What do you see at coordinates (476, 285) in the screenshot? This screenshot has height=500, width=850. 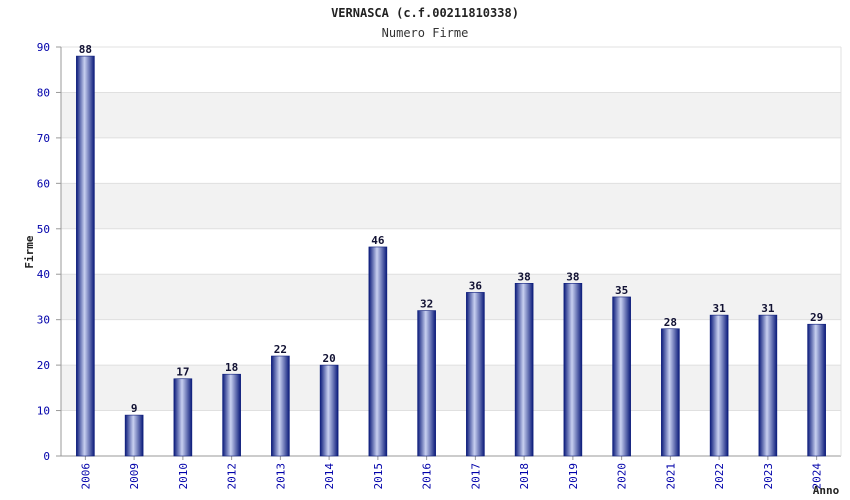 I see `data-label: 36` at bounding box center [476, 285].